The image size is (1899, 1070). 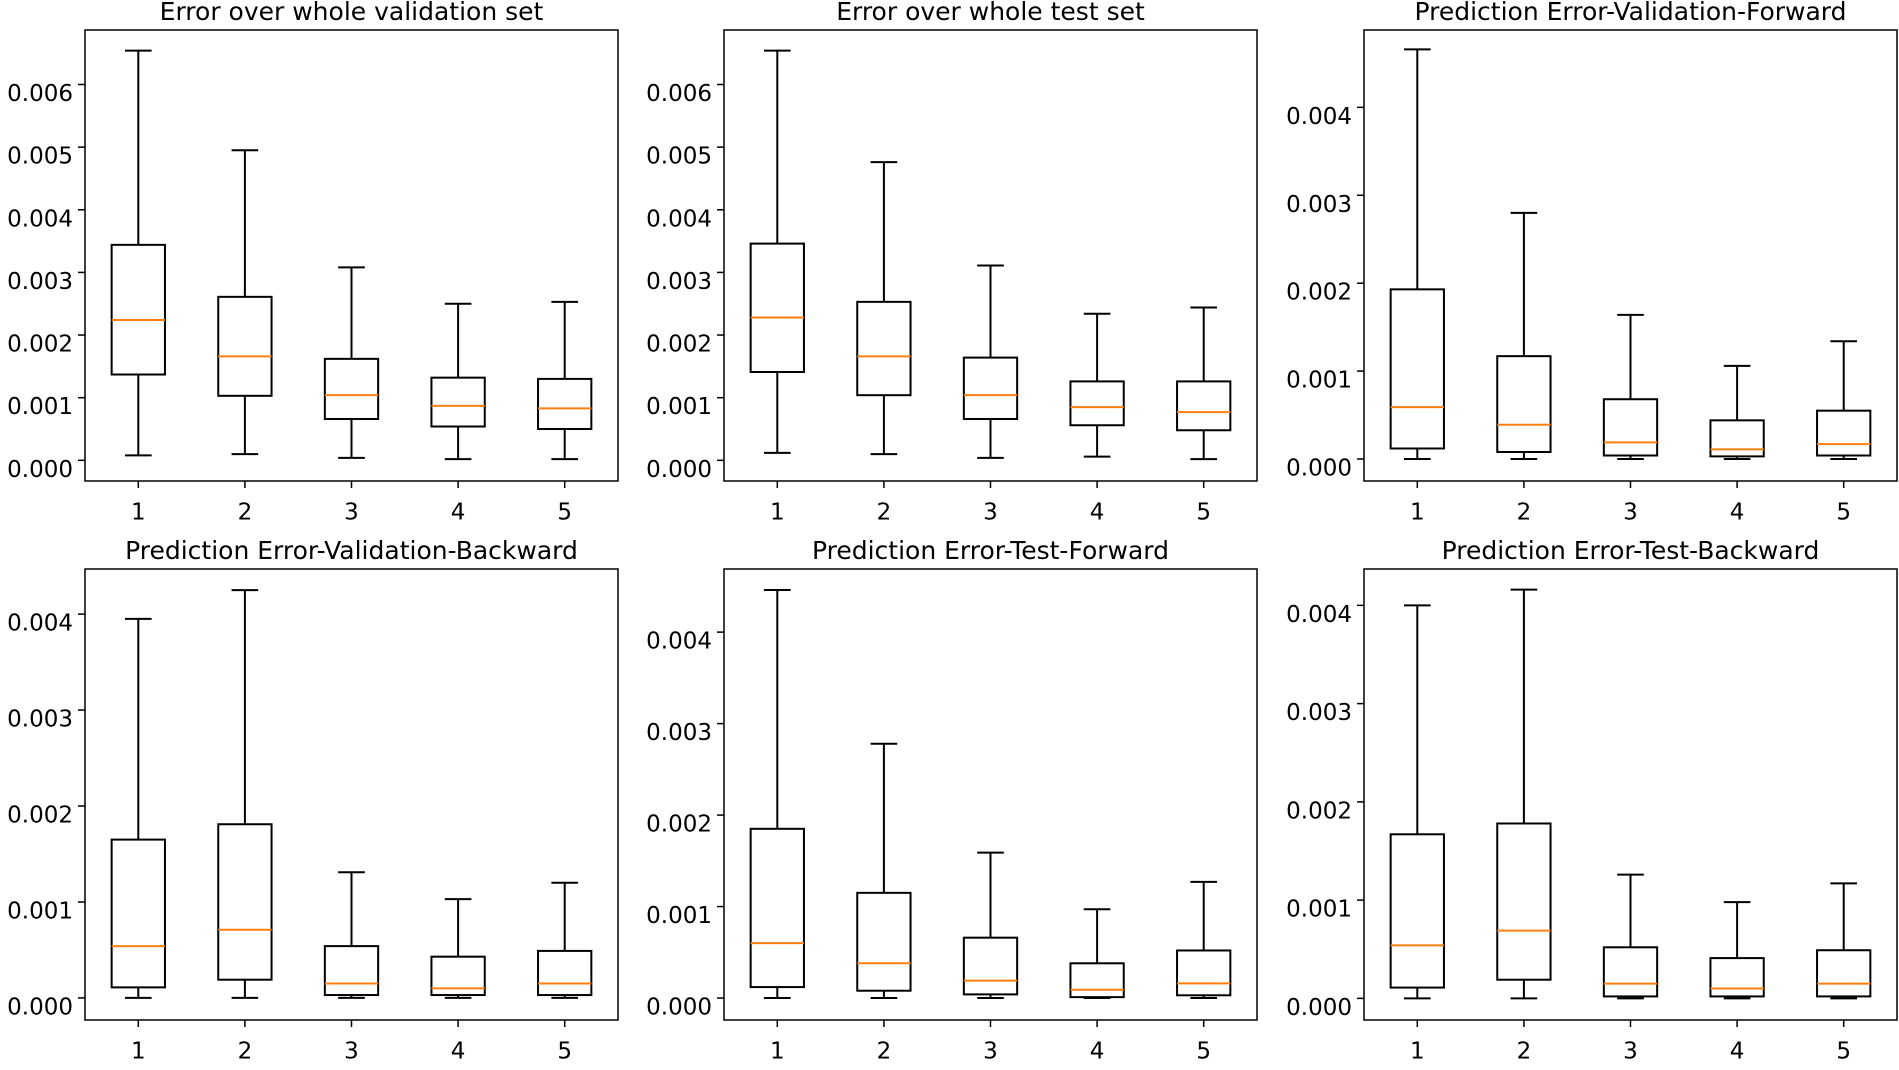 I want to click on subplot-title: Error over whole test set, so click(x=990, y=13).